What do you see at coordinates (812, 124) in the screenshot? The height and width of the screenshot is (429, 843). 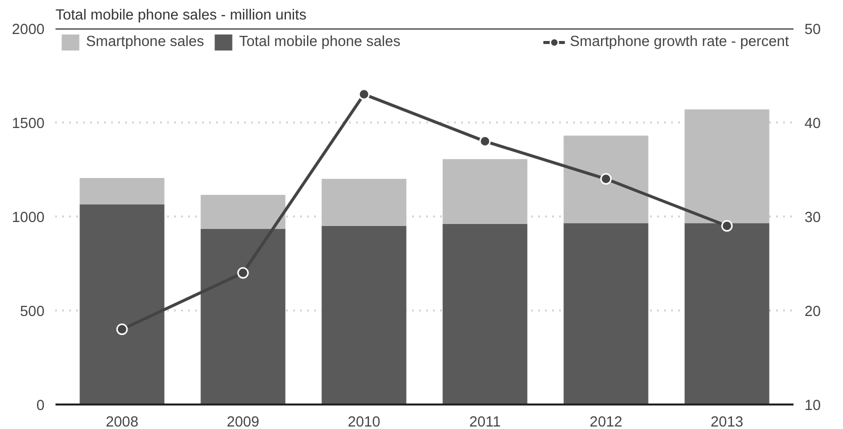 I see `y2-tick-label: 40` at bounding box center [812, 124].